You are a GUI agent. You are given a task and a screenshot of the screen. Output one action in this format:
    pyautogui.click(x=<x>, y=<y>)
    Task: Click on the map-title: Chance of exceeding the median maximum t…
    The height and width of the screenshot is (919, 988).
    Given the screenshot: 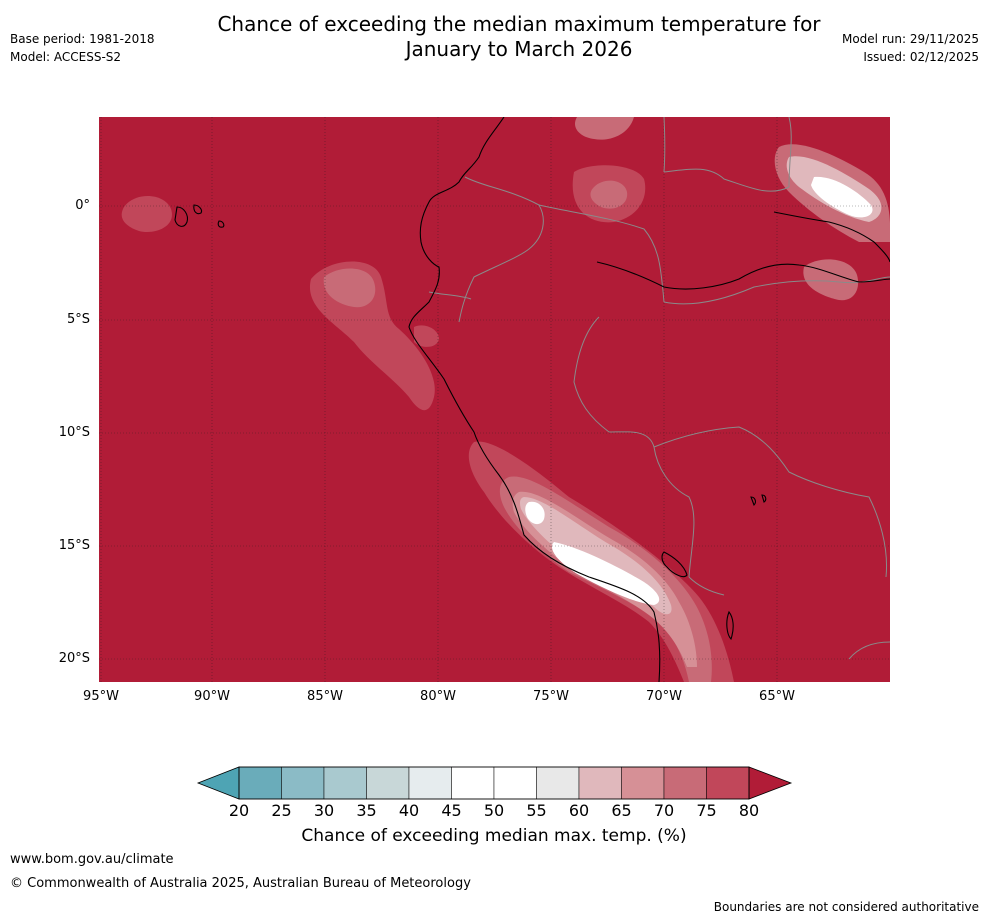 What is the action you would take?
    pyautogui.click(x=519, y=37)
    